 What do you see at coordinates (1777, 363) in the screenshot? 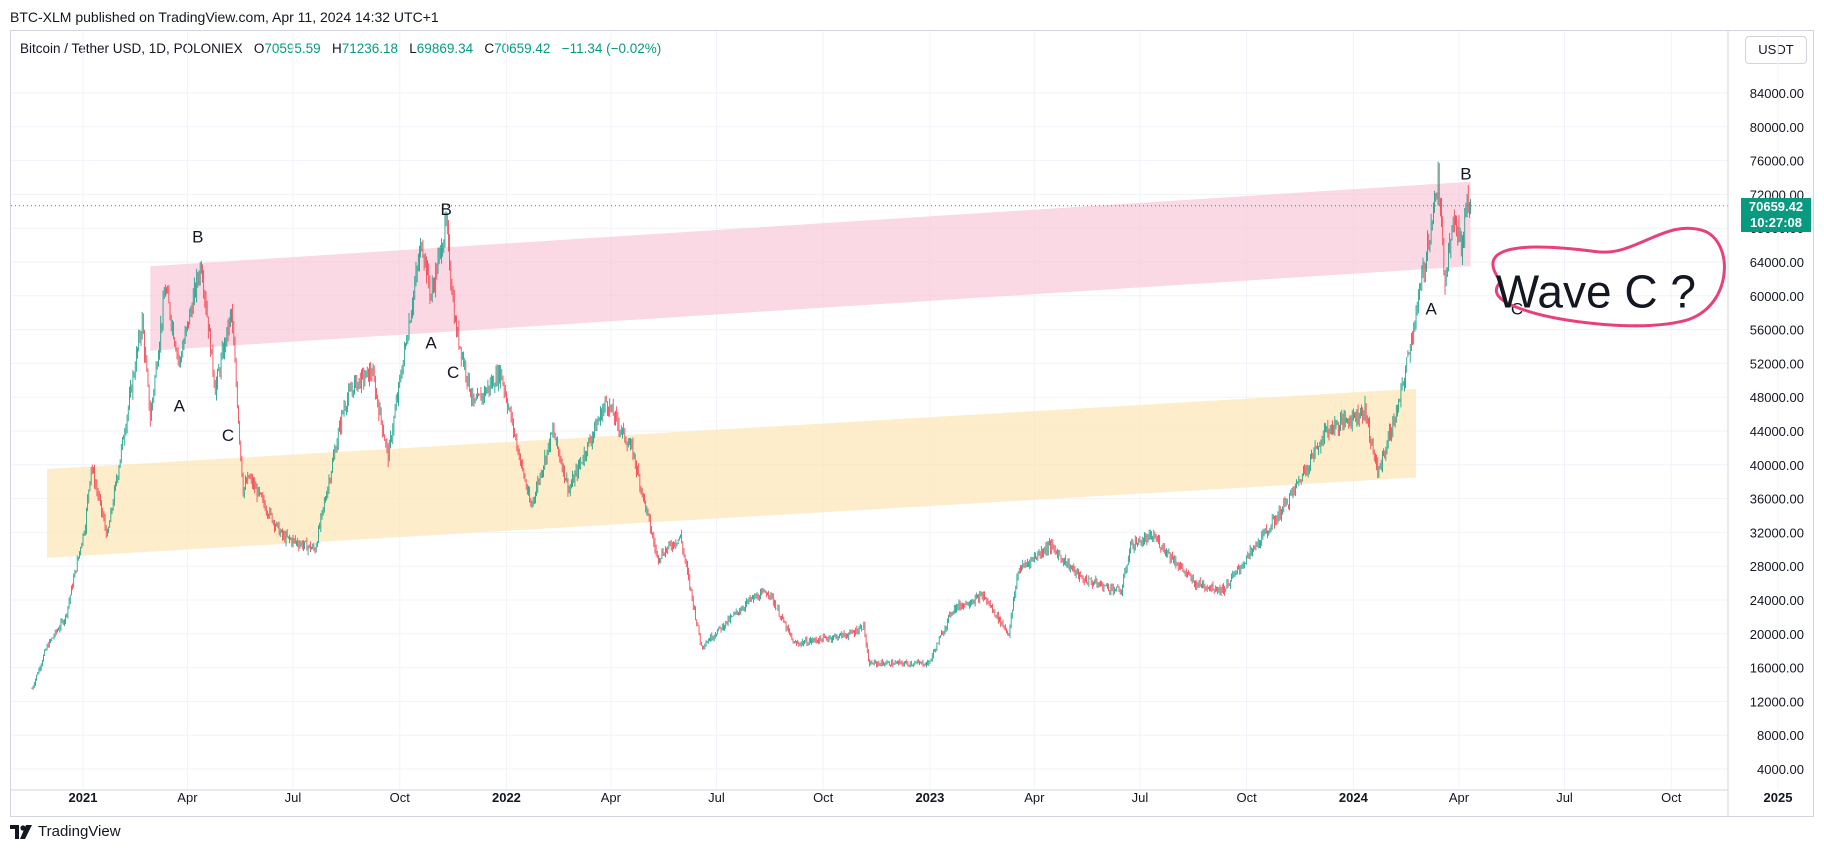
I see `y-tick-label: 52000.00` at bounding box center [1777, 363].